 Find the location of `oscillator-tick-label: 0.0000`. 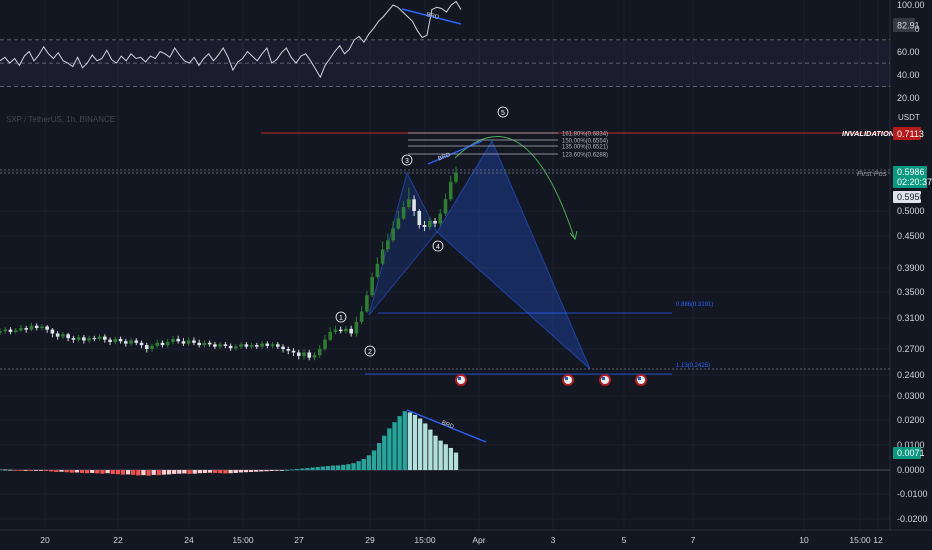

oscillator-tick-label: 0.0000 is located at coordinates (911, 470).